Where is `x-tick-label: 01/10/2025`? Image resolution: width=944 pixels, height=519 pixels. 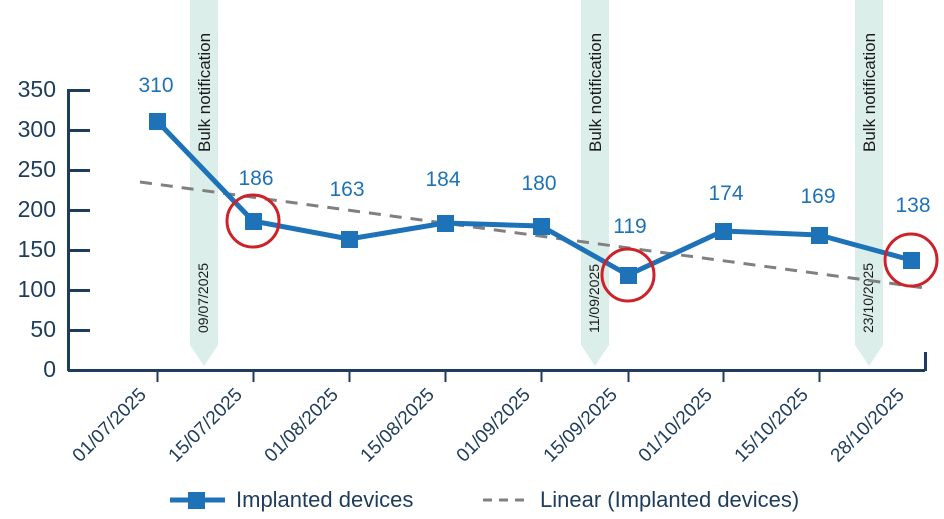
x-tick-label: 01/10/2025 is located at coordinates (676, 425).